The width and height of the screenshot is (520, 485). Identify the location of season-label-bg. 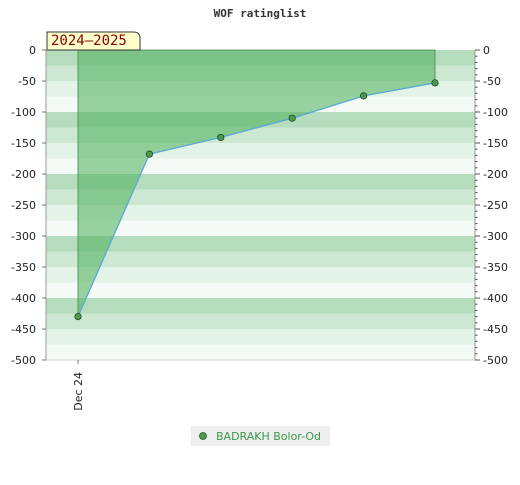
(93, 41).